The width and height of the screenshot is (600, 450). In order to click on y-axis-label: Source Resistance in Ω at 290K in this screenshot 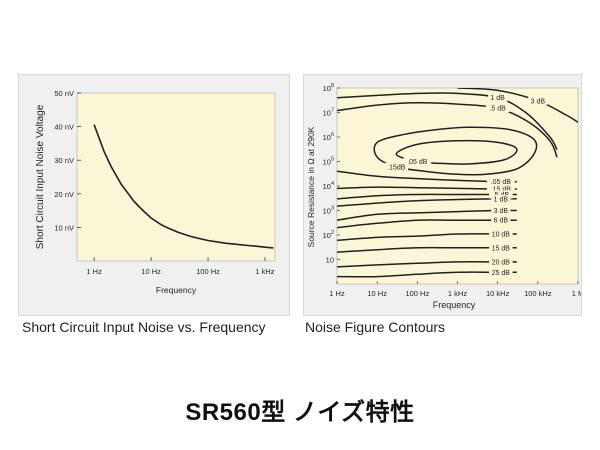, I will do `click(311, 186)`.